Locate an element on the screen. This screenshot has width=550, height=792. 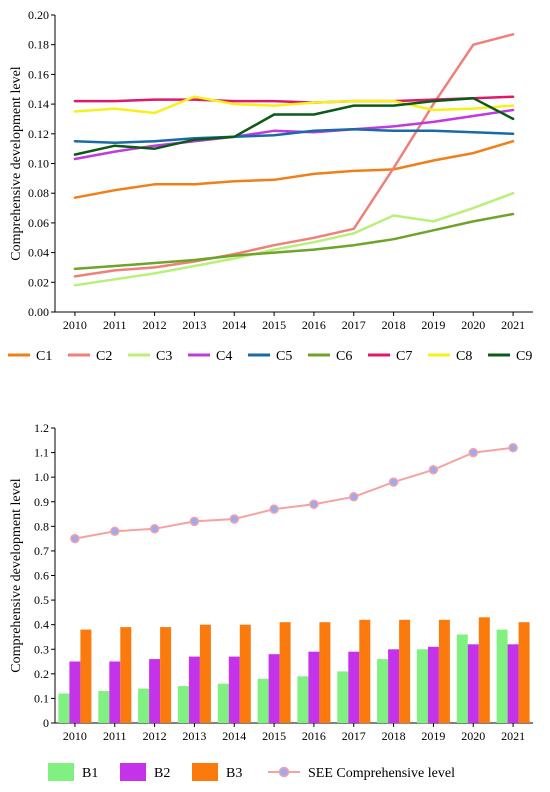
series-line-c6 is located at coordinates (294, 241).